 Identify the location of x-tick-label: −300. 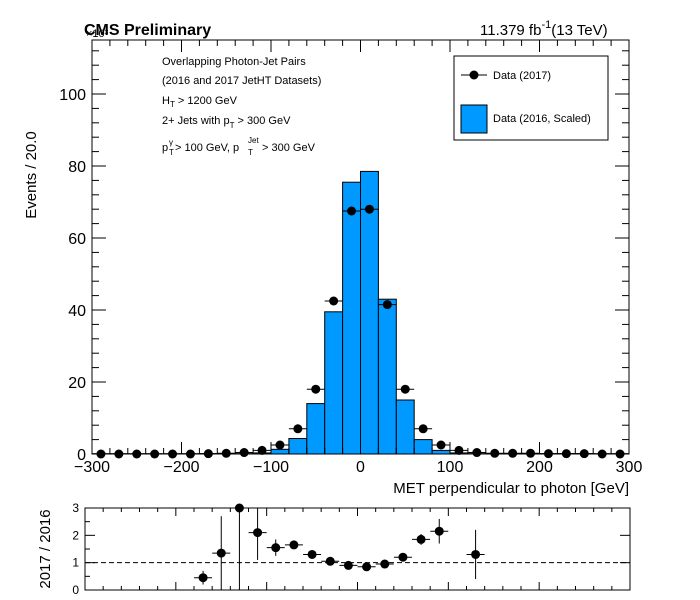
(92, 467).